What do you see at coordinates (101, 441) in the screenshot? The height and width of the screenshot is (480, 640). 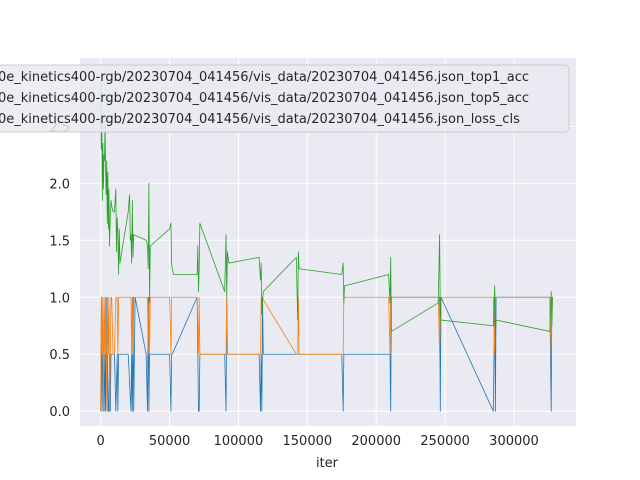 I see `x-tick-label: 0` at bounding box center [101, 441].